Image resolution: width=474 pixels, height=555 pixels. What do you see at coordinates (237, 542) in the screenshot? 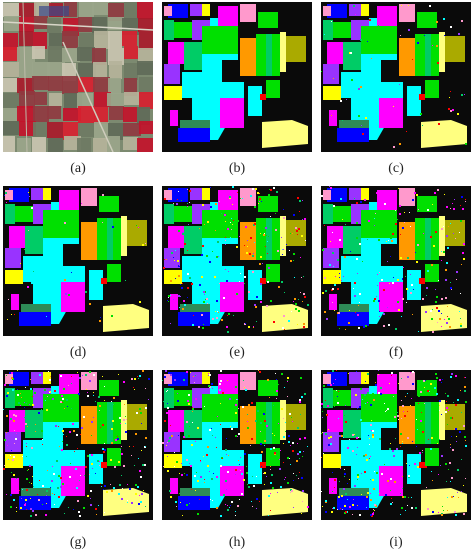
I see `caption-h: (h)` at bounding box center [237, 542].